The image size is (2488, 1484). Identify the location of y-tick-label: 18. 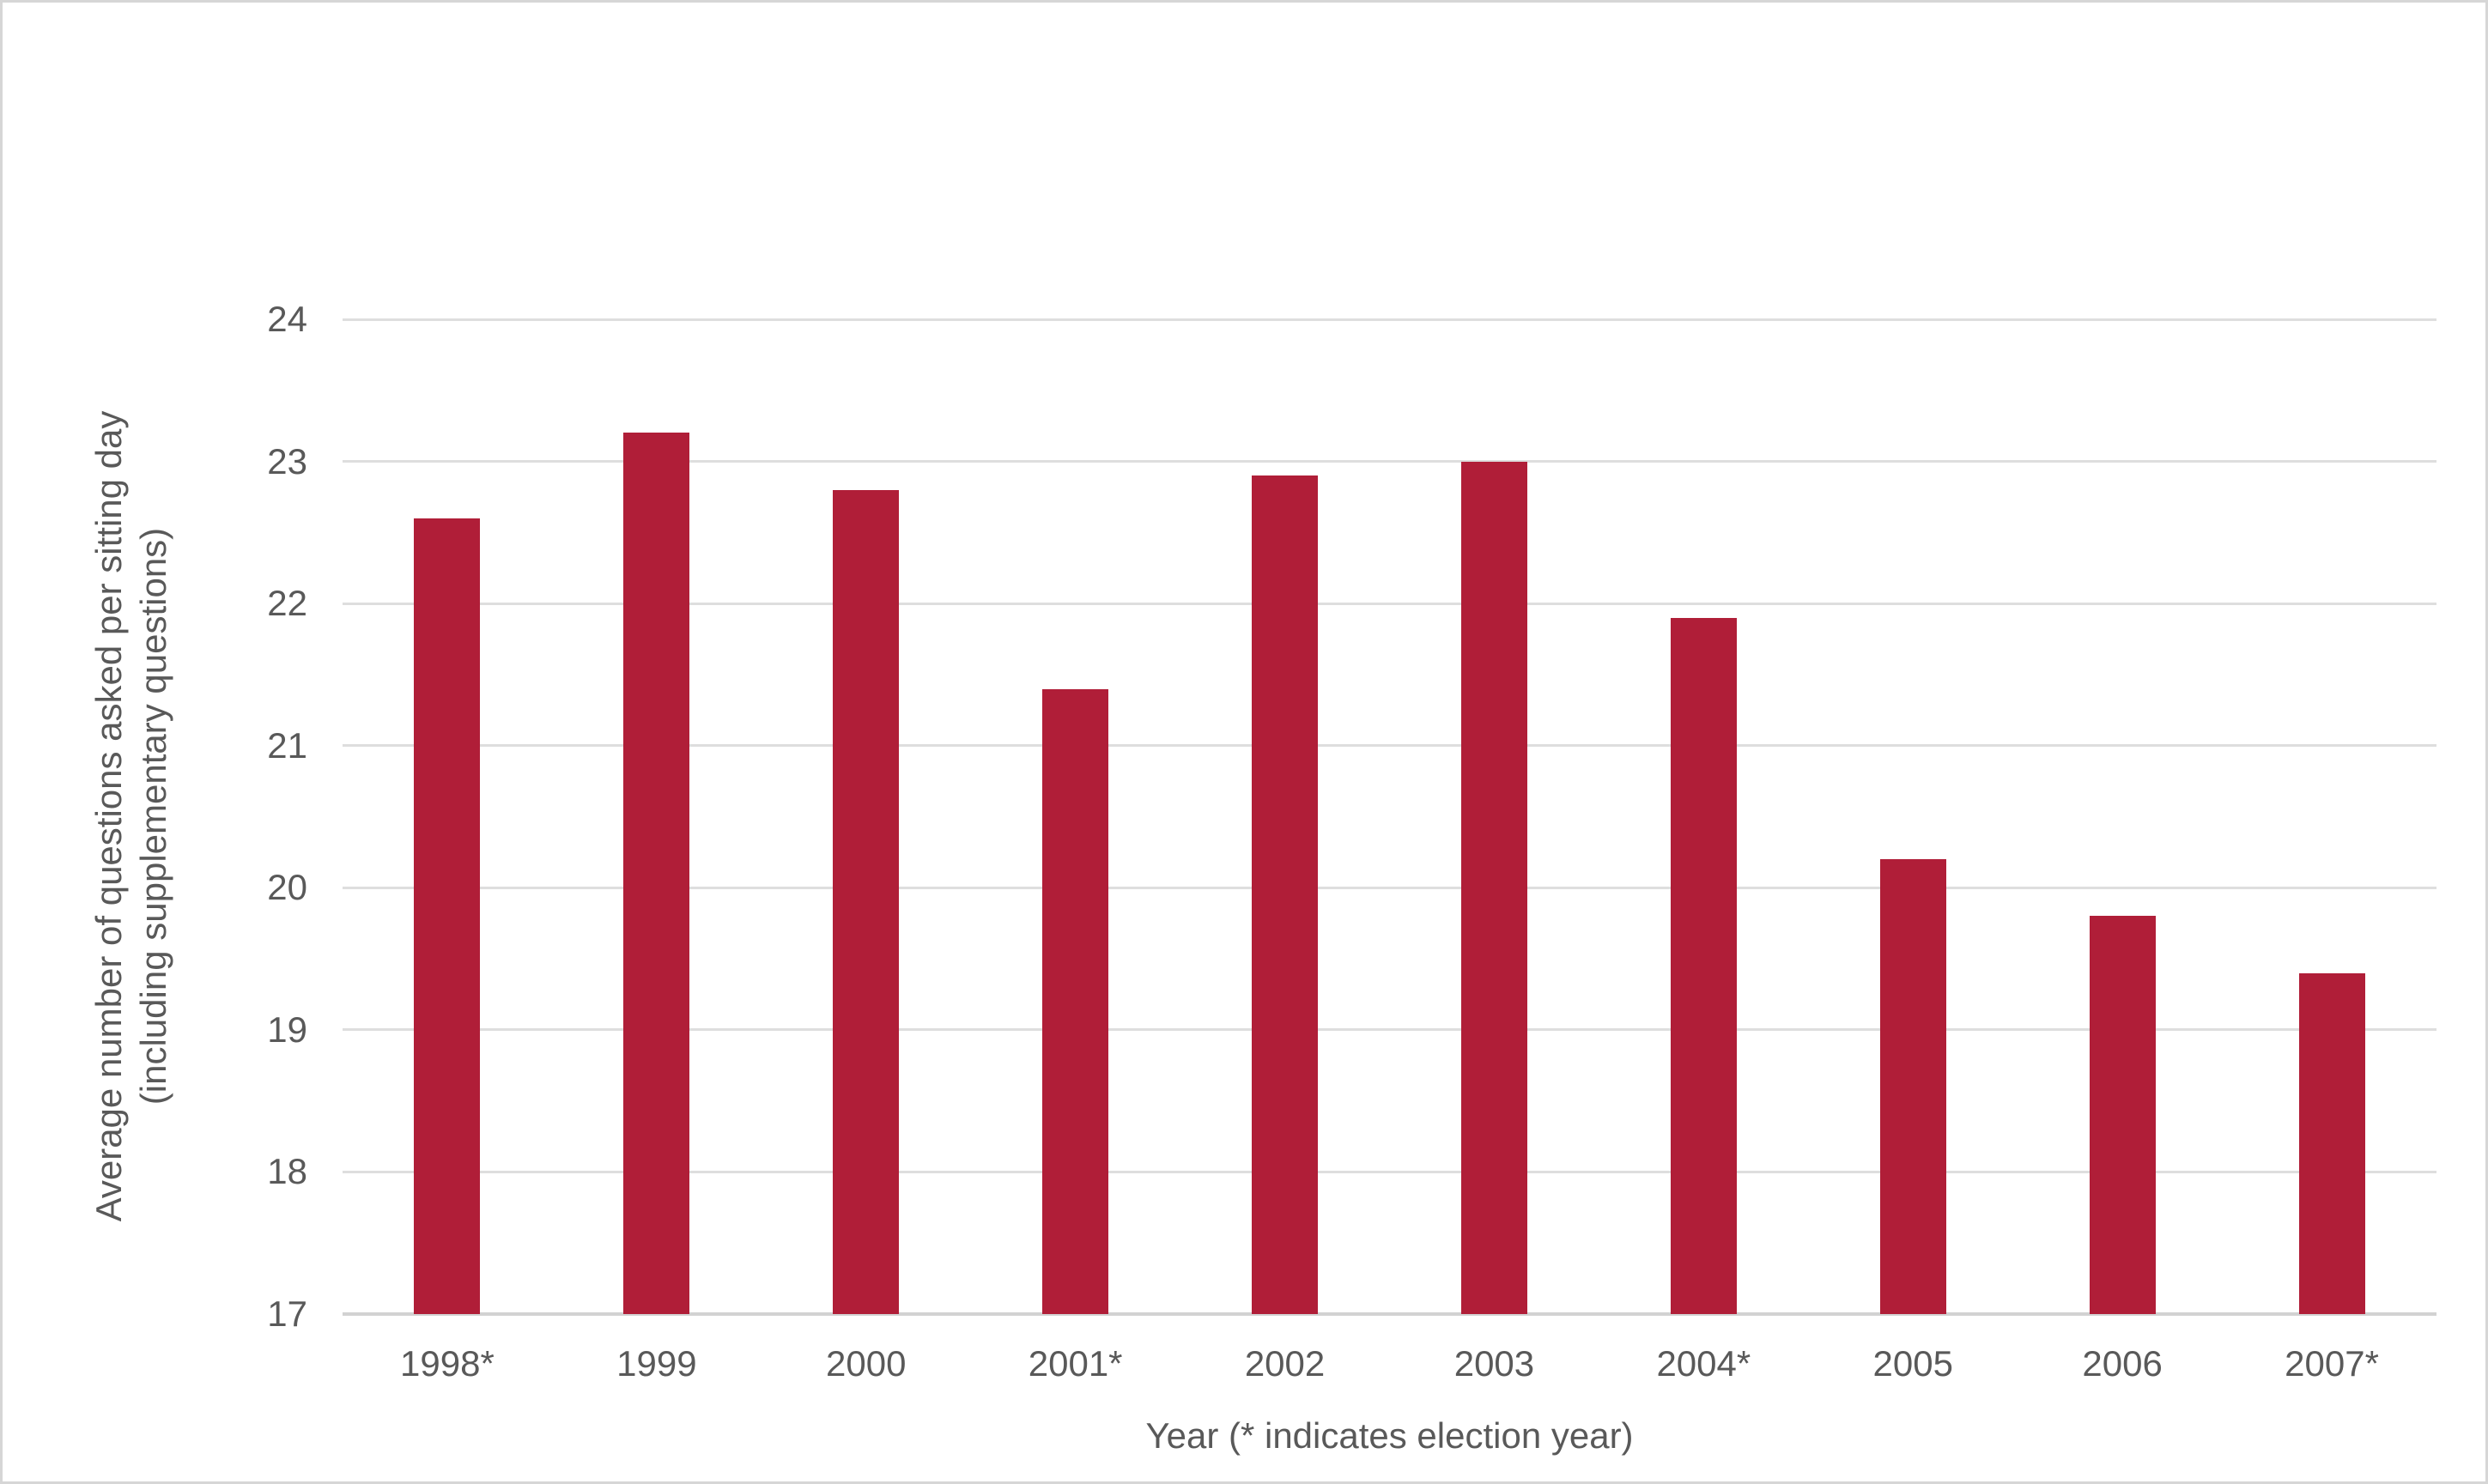
(287, 1171).